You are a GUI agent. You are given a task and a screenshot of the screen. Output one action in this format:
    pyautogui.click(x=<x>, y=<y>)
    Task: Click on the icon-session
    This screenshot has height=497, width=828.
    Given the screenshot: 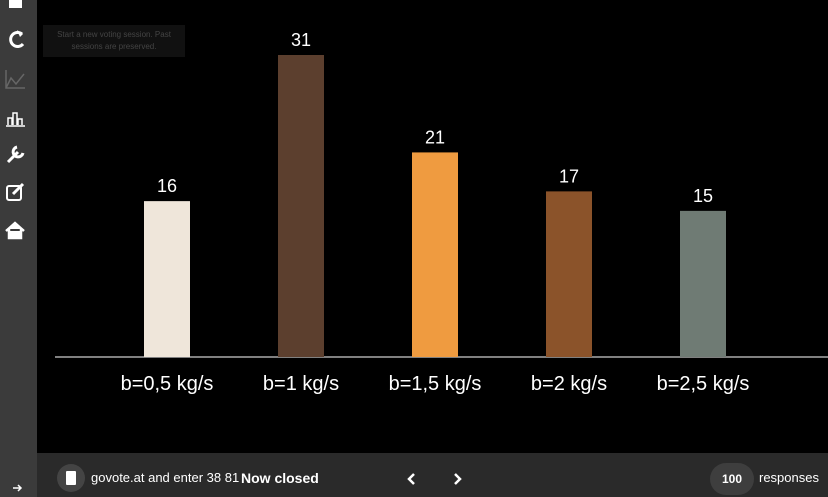 What is the action you would take?
    pyautogui.click(x=15, y=4)
    